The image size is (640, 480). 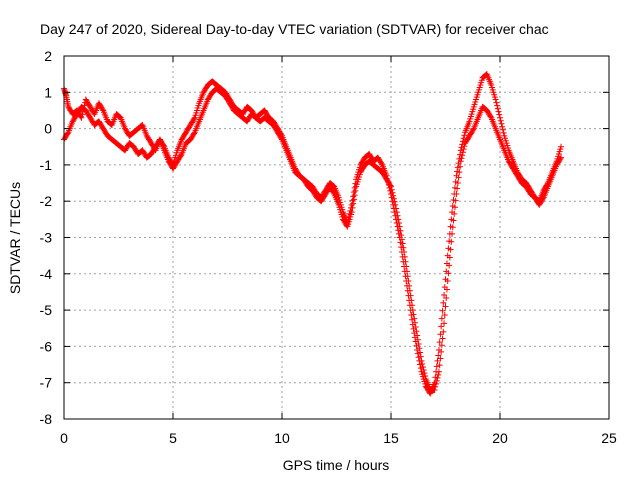 I want to click on x-tick-label: 10, so click(x=282, y=438).